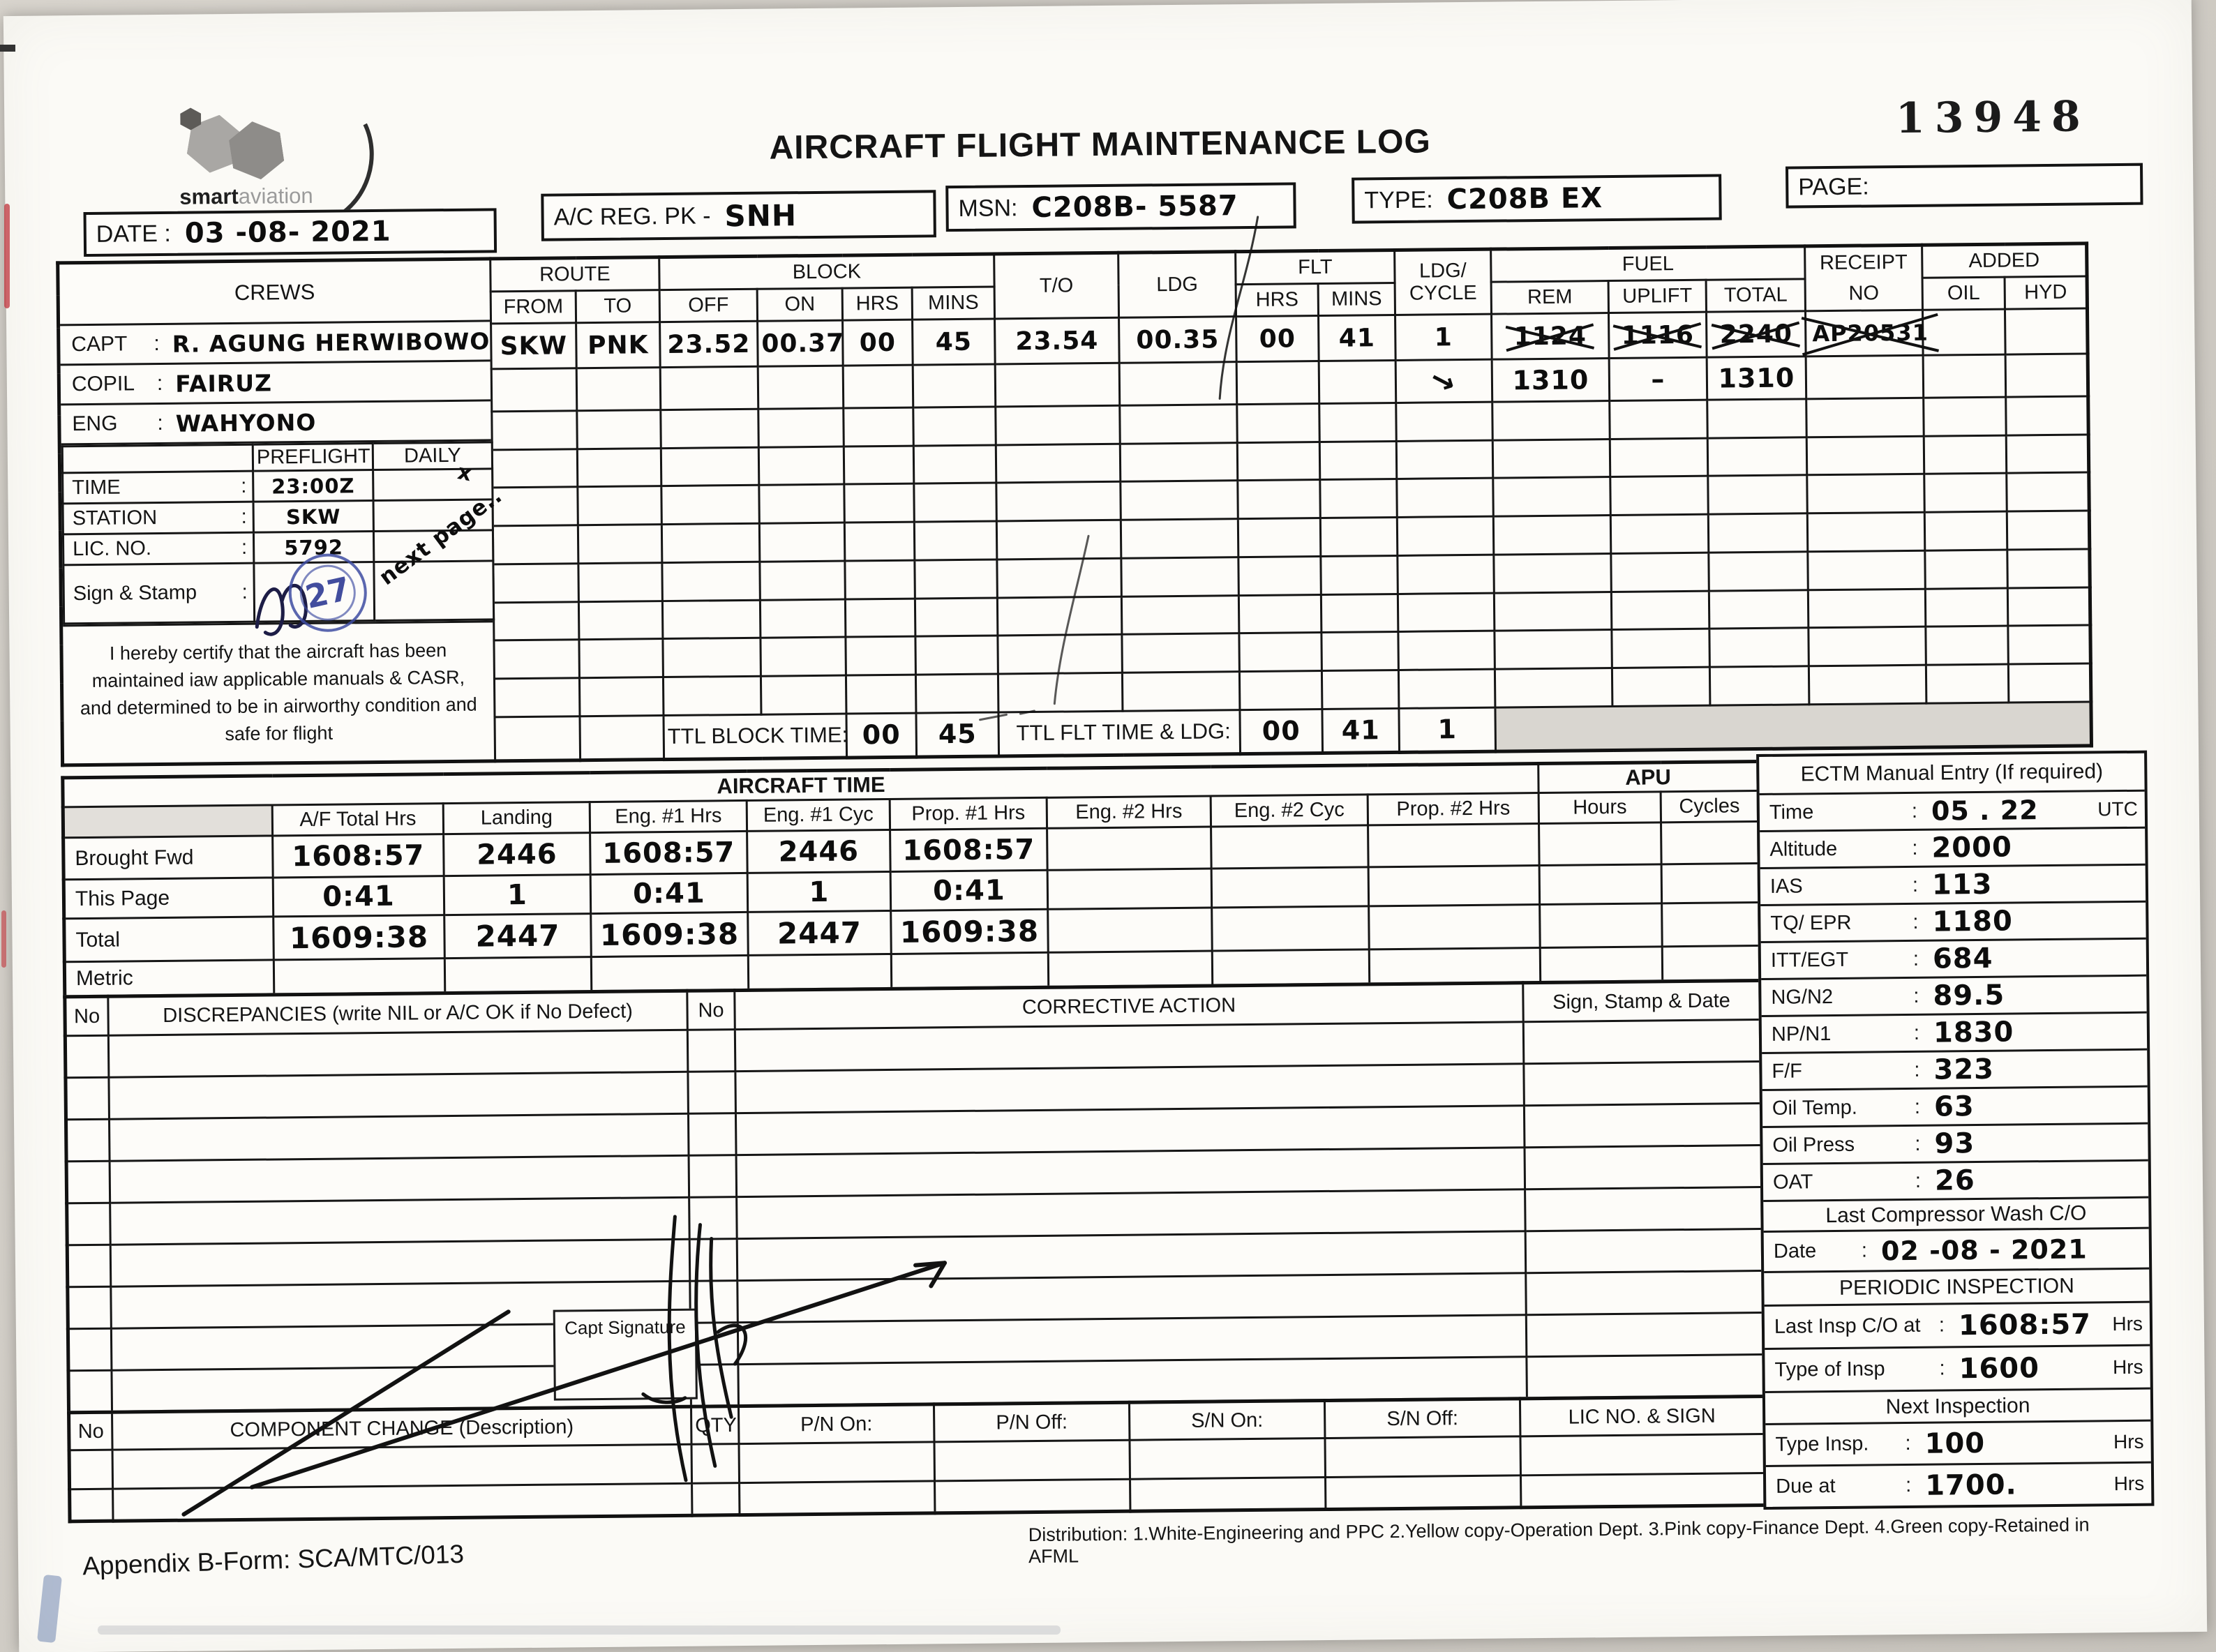  Describe the element at coordinates (1863, 262) in the screenshot. I see `receipt-line1: RECEIPT` at that location.